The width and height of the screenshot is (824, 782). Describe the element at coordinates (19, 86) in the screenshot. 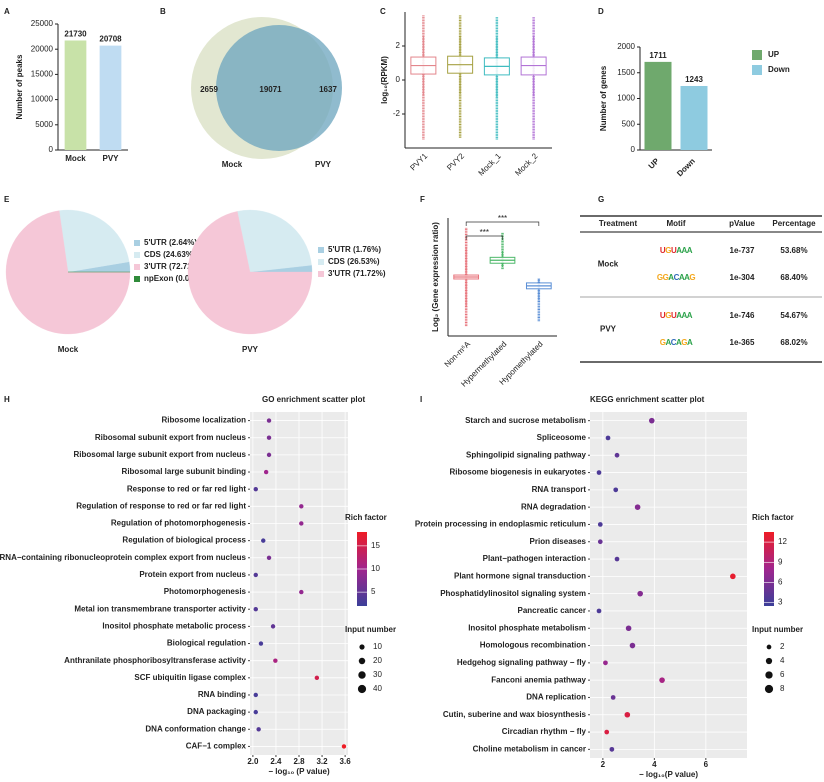

I see `y-axis-label: Number of peaks` at that location.